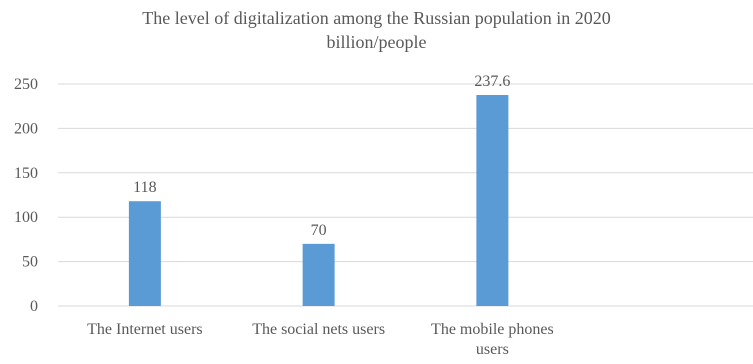 The width and height of the screenshot is (753, 364). I want to click on x-tick-label: The social nets users, so click(318, 329).